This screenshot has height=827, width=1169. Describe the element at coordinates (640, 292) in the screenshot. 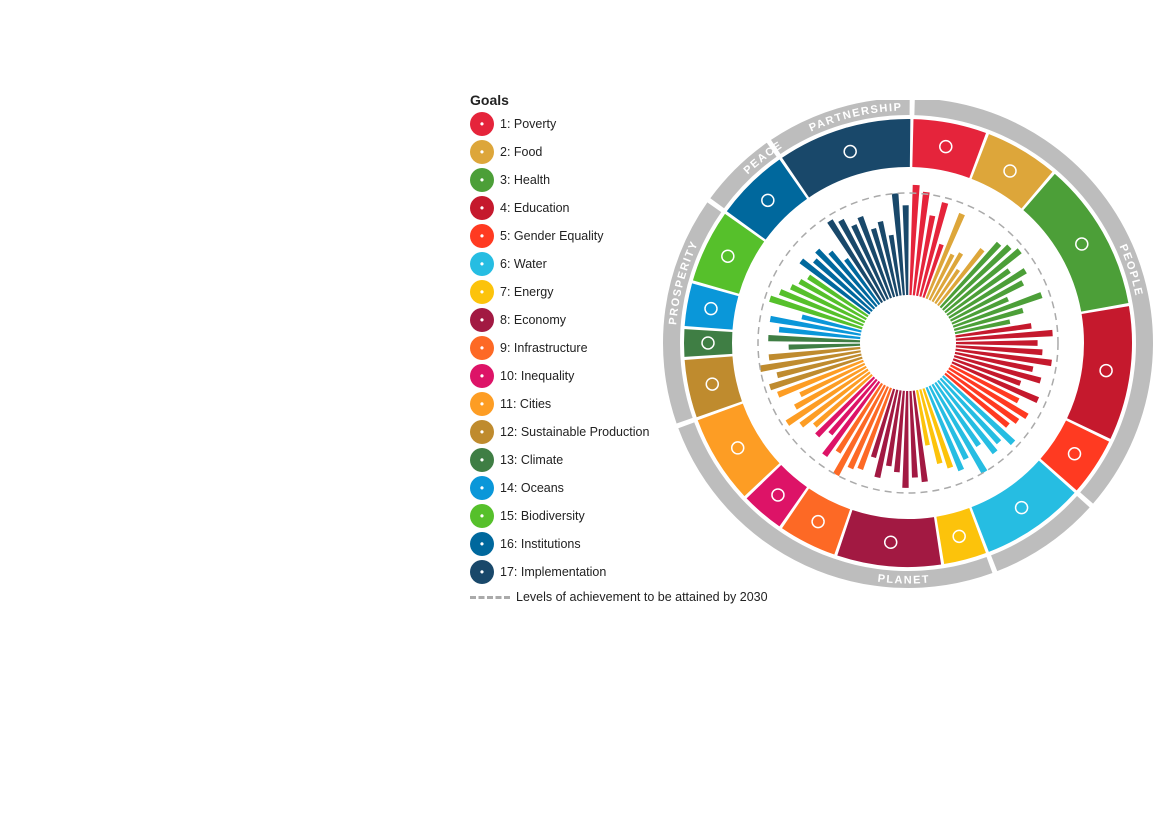

I see `legend-item: • 7: Energy` at that location.